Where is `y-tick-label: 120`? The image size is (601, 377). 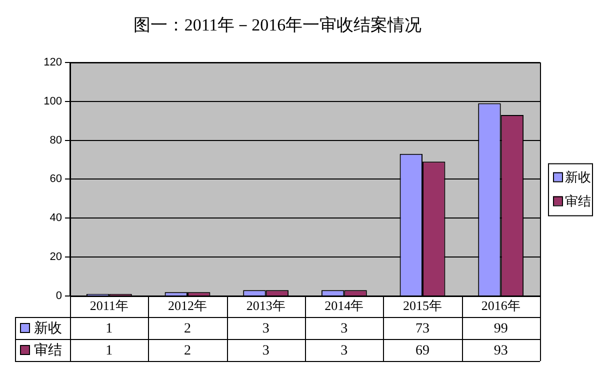 y-tick-label: 120 is located at coordinates (53, 62).